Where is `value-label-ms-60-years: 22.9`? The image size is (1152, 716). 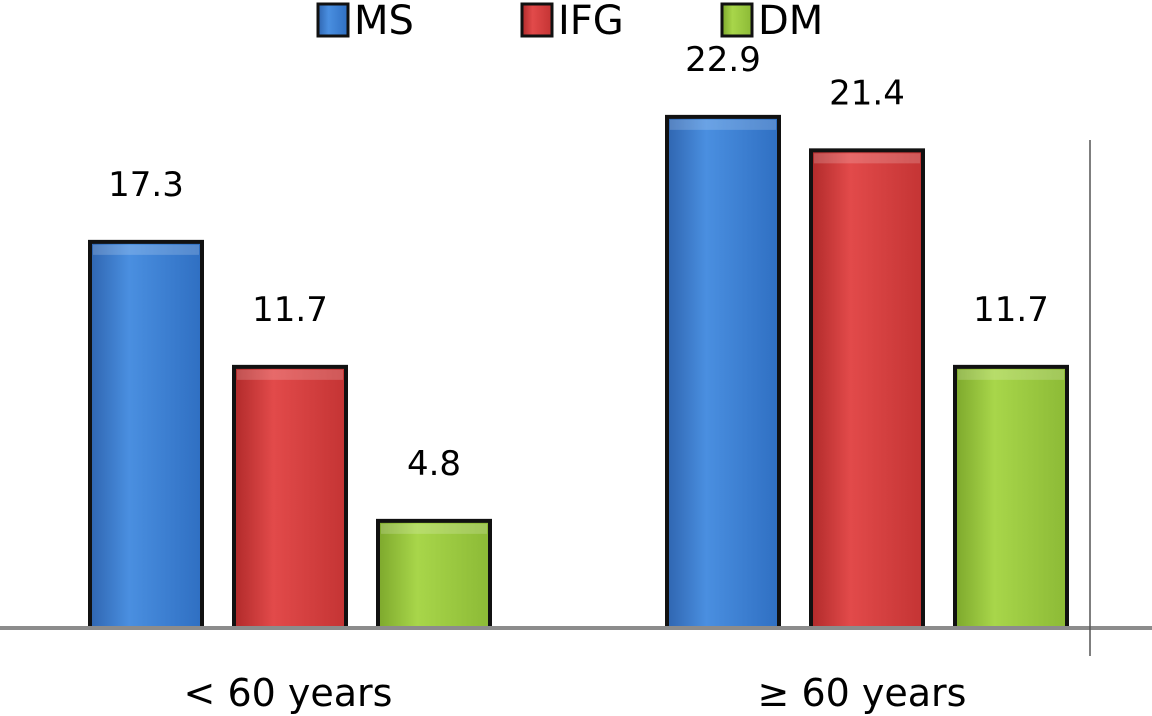 value-label-ms-60-years: 22.9 is located at coordinates (723, 60).